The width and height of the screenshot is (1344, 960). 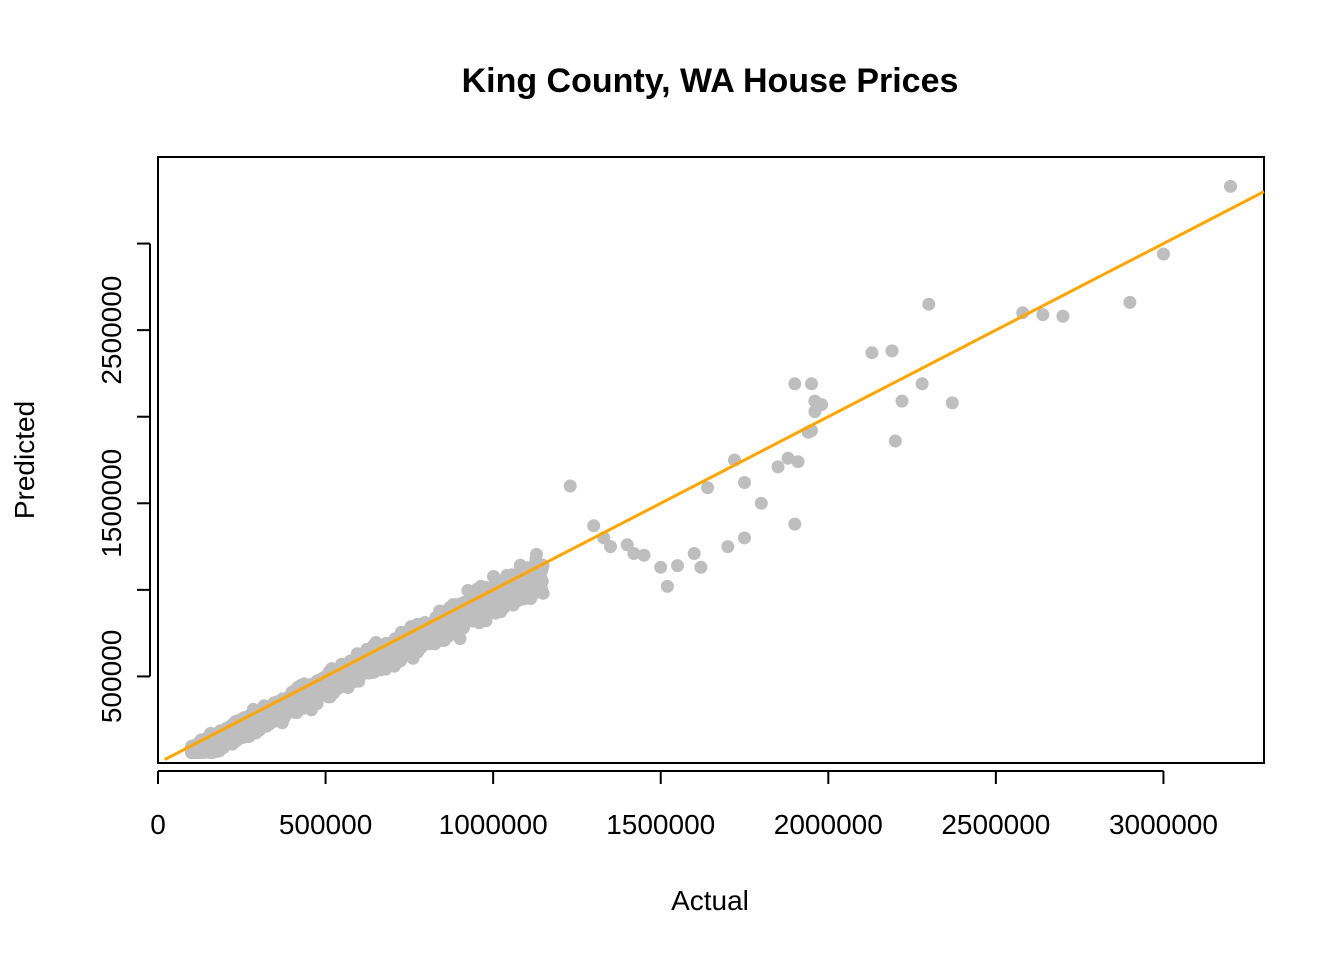 I want to click on x-tick-label: 2000000, so click(x=828, y=824).